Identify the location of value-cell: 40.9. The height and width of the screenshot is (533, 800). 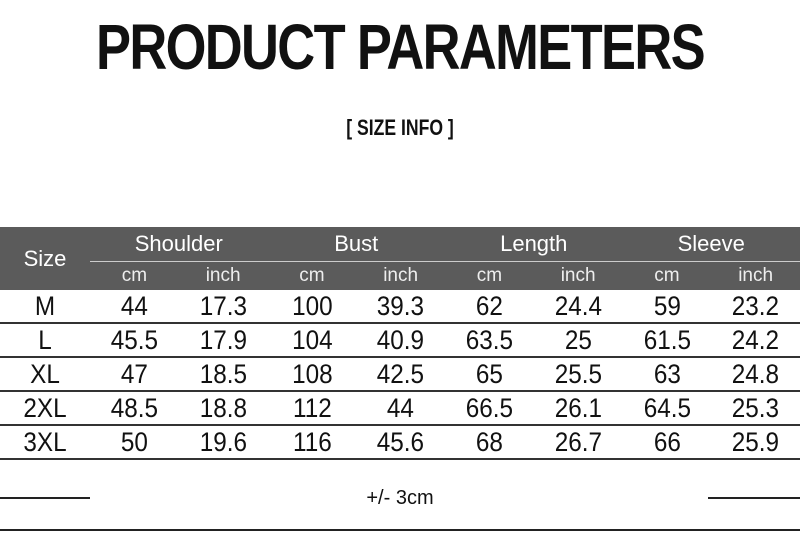
(400, 339).